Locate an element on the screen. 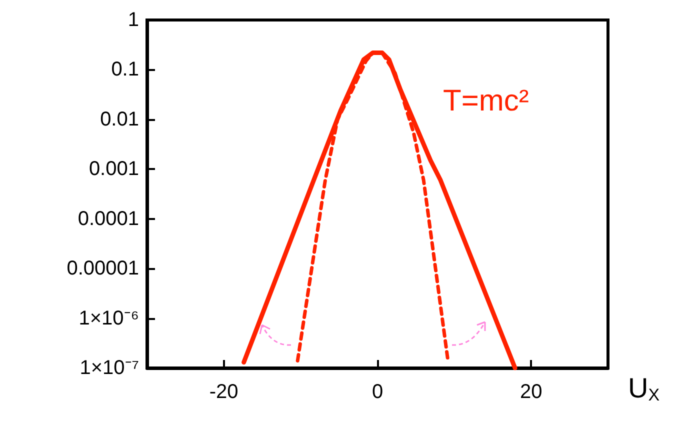 This screenshot has width=675, height=422. annotation: T=mc² is located at coordinates (486, 101).